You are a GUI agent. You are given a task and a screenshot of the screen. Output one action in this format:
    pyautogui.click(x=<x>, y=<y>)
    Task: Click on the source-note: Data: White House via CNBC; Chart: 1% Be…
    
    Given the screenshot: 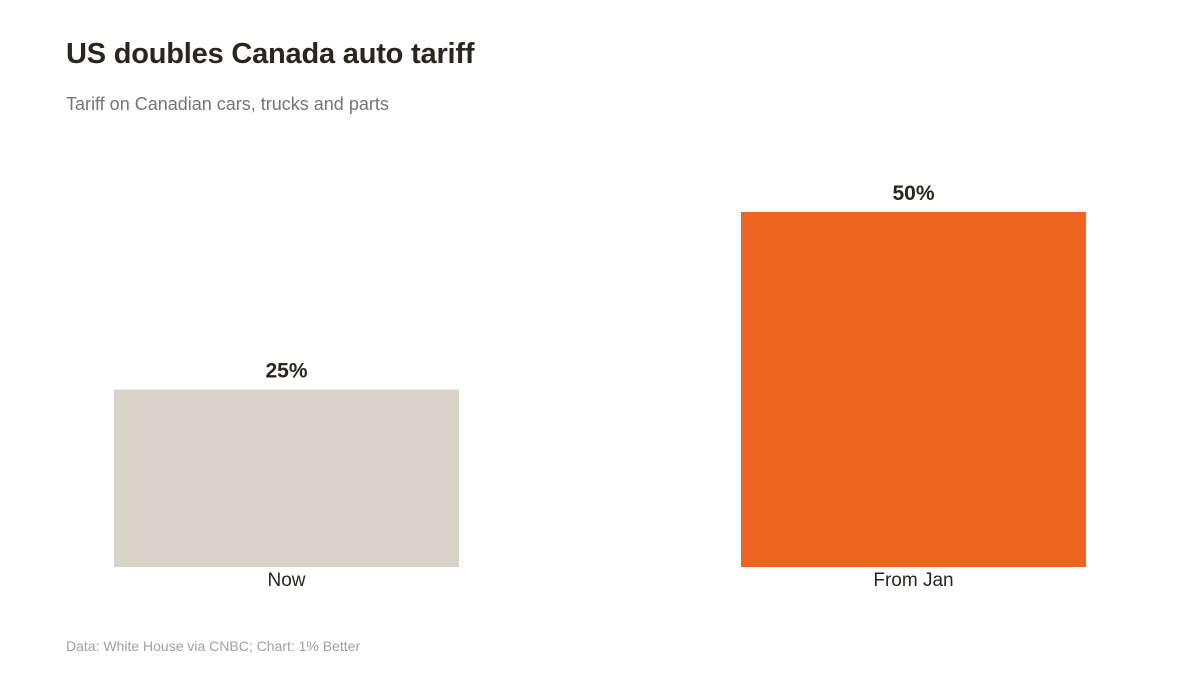 What is the action you would take?
    pyautogui.click(x=213, y=646)
    